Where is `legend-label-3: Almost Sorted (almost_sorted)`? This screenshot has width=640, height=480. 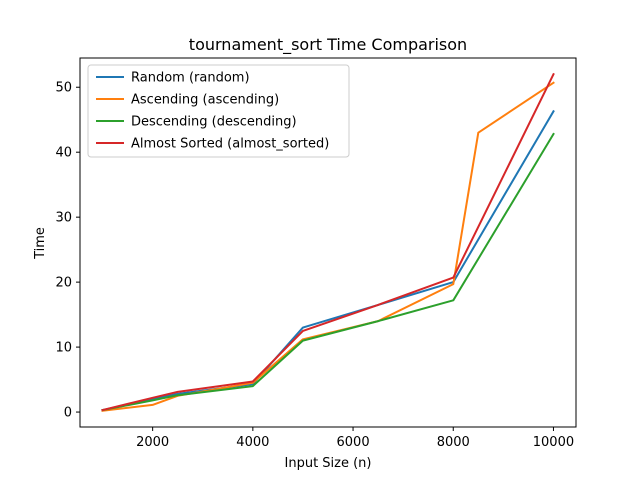 legend-label-3: Almost Sorted (almost_sorted) is located at coordinates (230, 144).